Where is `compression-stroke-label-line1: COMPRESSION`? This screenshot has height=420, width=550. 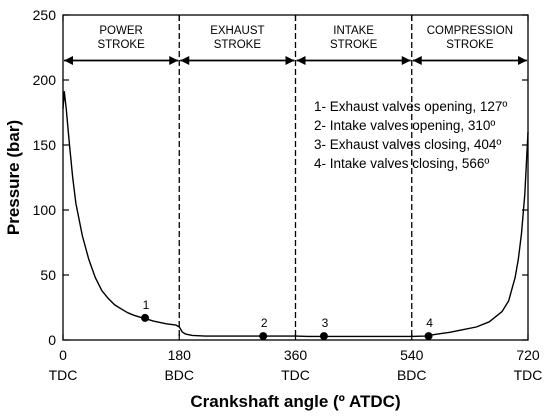
compression-stroke-label-line1: COMPRESSION is located at coordinates (470, 31).